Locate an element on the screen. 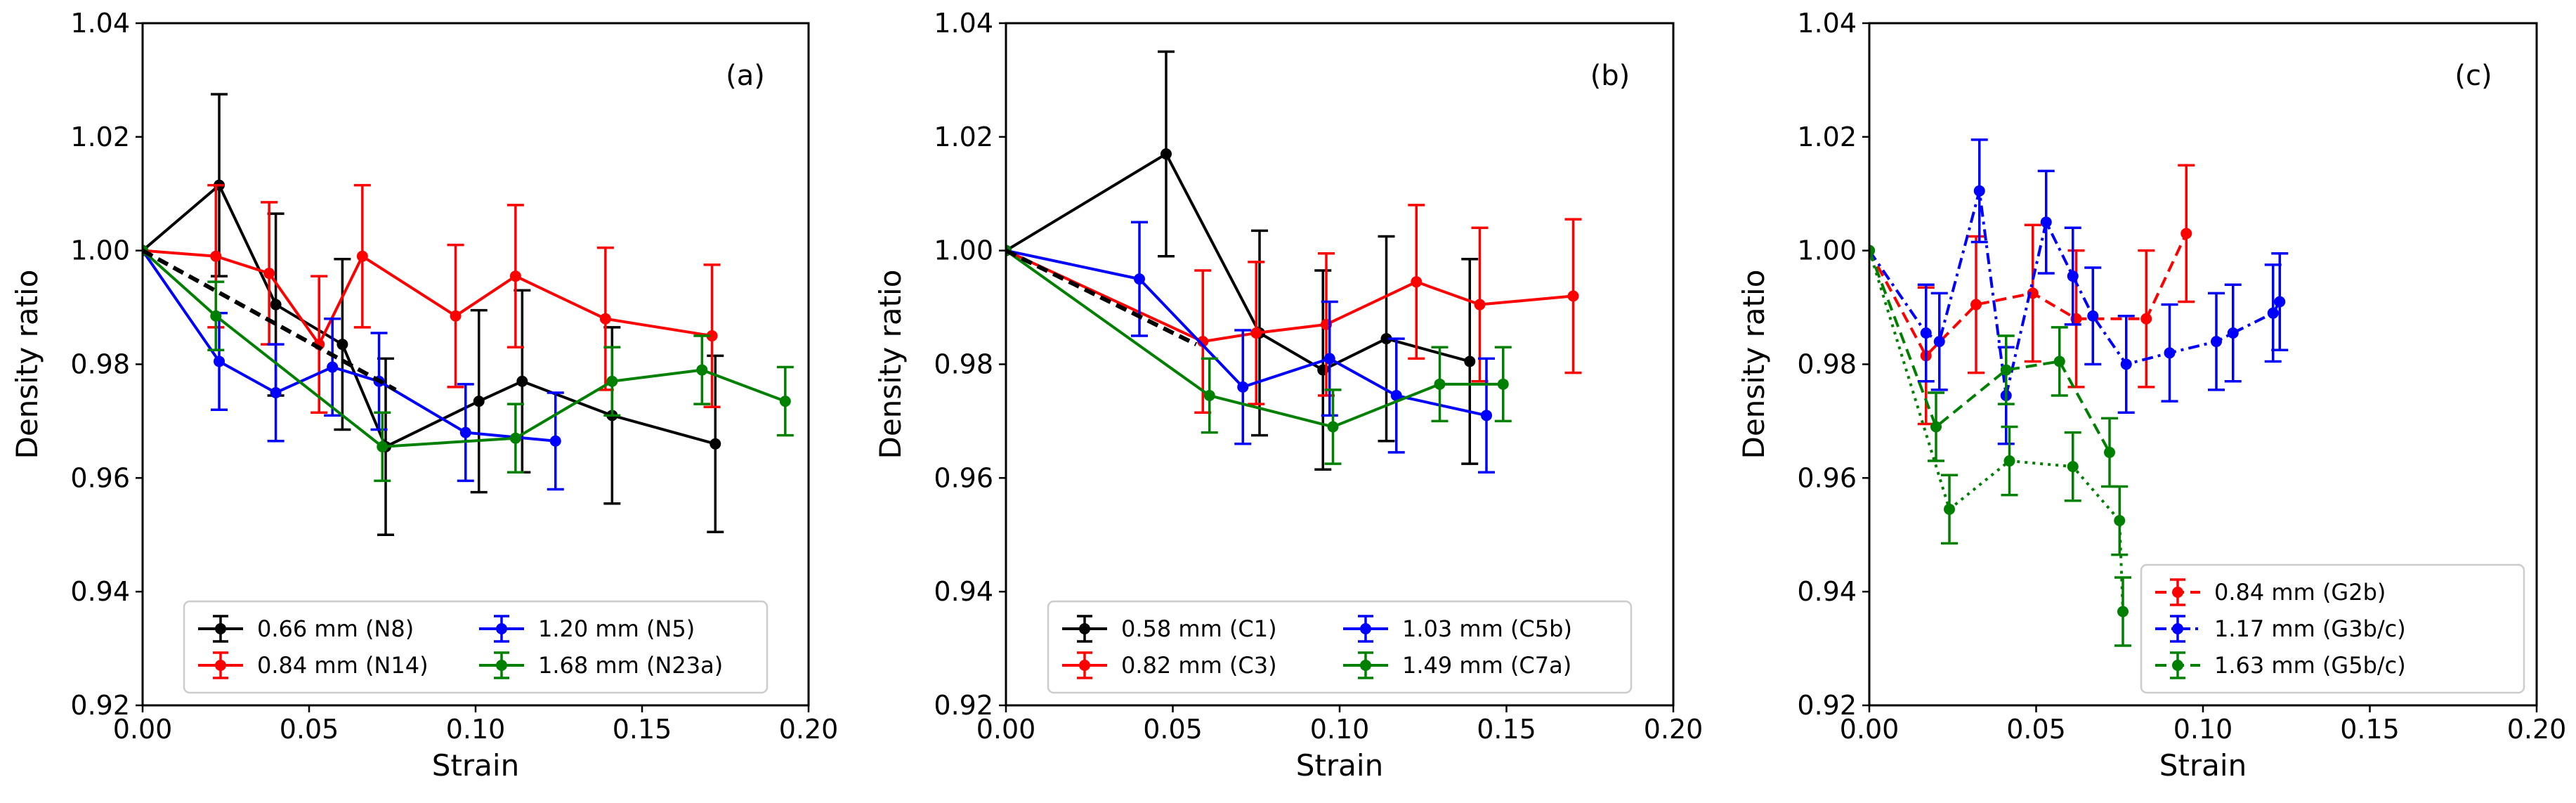 The image size is (2576, 803). legend-item: 0.66 mm (N8) is located at coordinates (306, 629).